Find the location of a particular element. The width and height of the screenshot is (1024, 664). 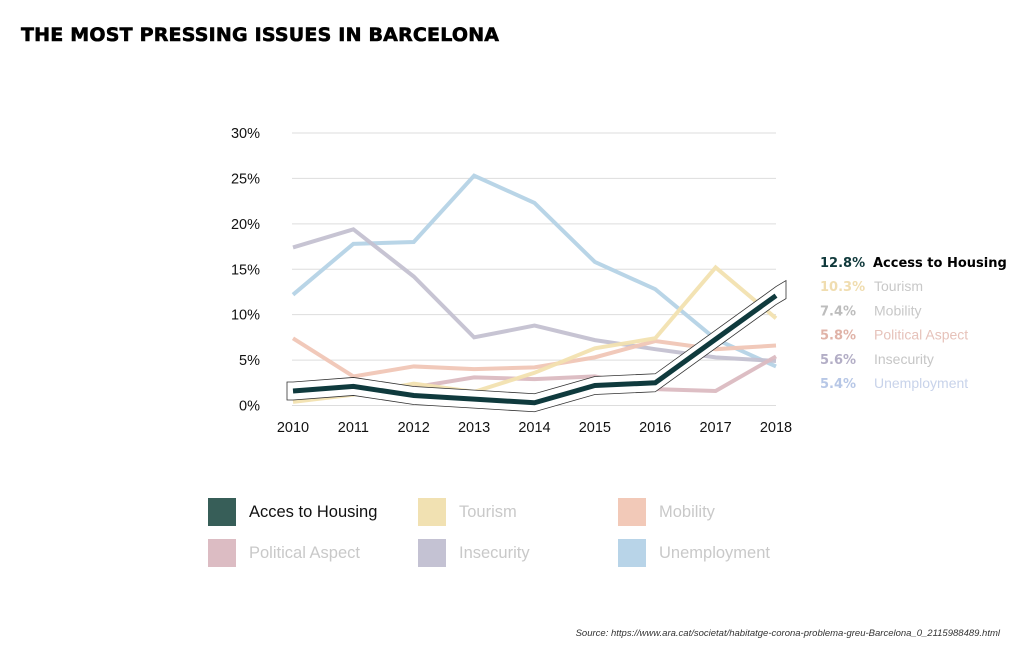

legend-label: Acces to Housing is located at coordinates (313, 511).